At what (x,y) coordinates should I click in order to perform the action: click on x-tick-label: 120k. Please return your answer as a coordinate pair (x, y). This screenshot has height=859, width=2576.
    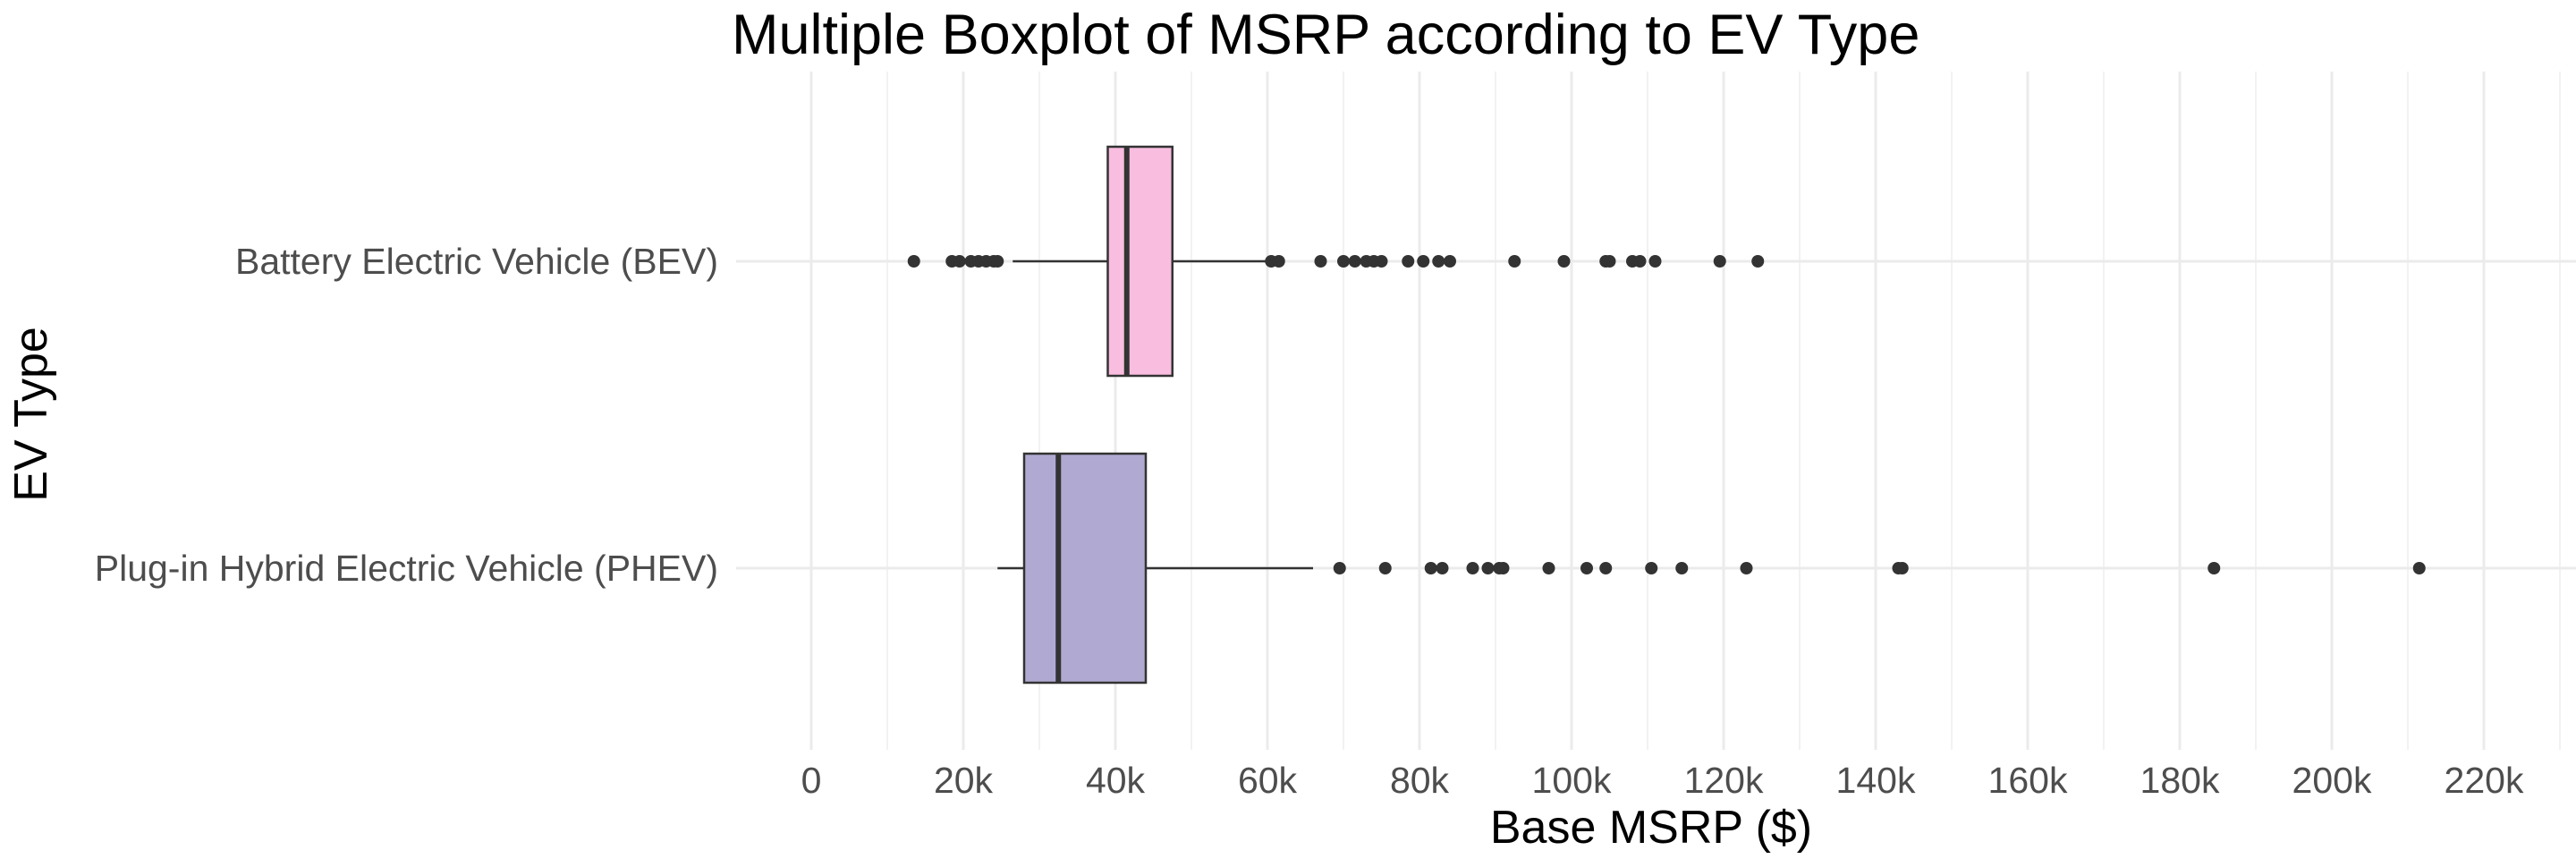
    Looking at the image, I should click on (1724, 780).